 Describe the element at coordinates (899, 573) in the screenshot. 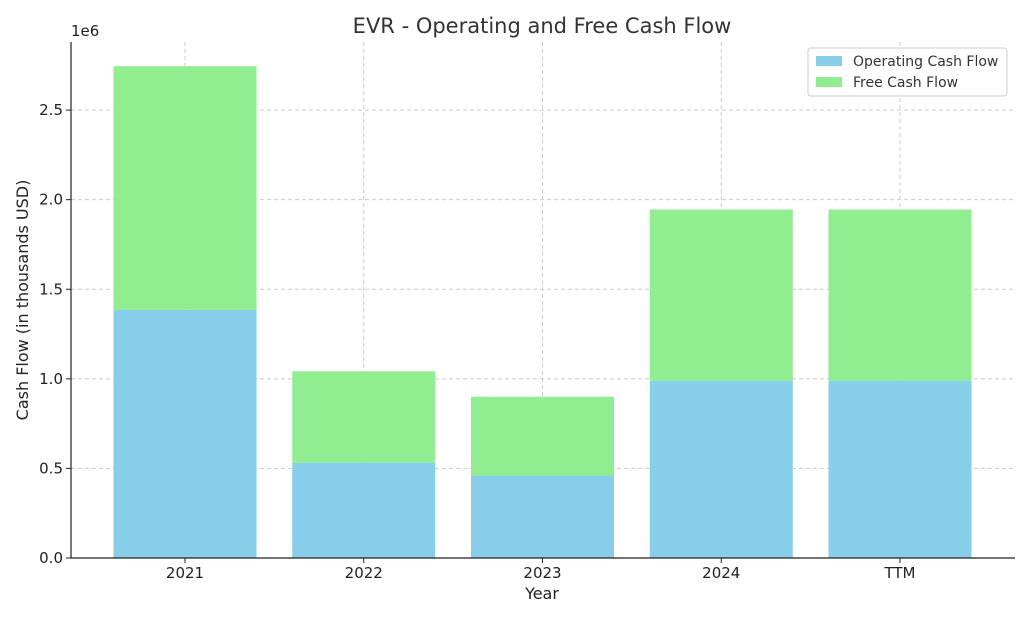

I see `x-tick-label: TTM` at that location.